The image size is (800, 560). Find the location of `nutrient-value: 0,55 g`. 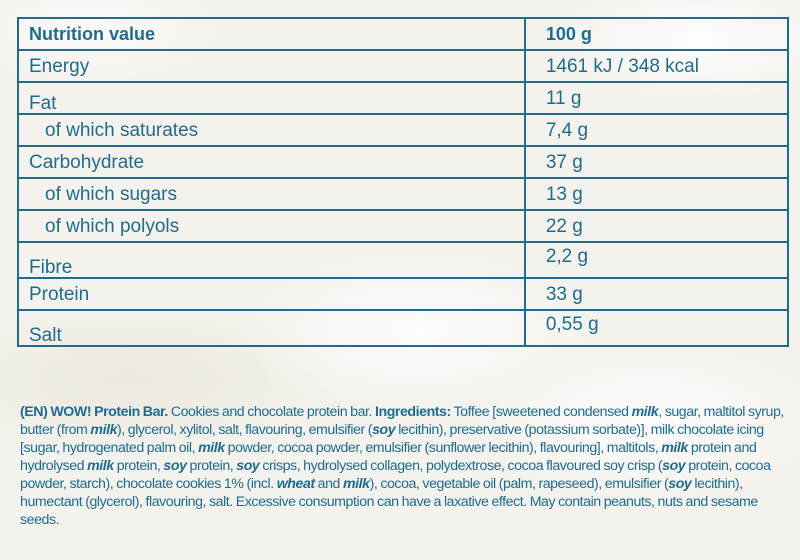

nutrient-value: 0,55 g is located at coordinates (656, 328).